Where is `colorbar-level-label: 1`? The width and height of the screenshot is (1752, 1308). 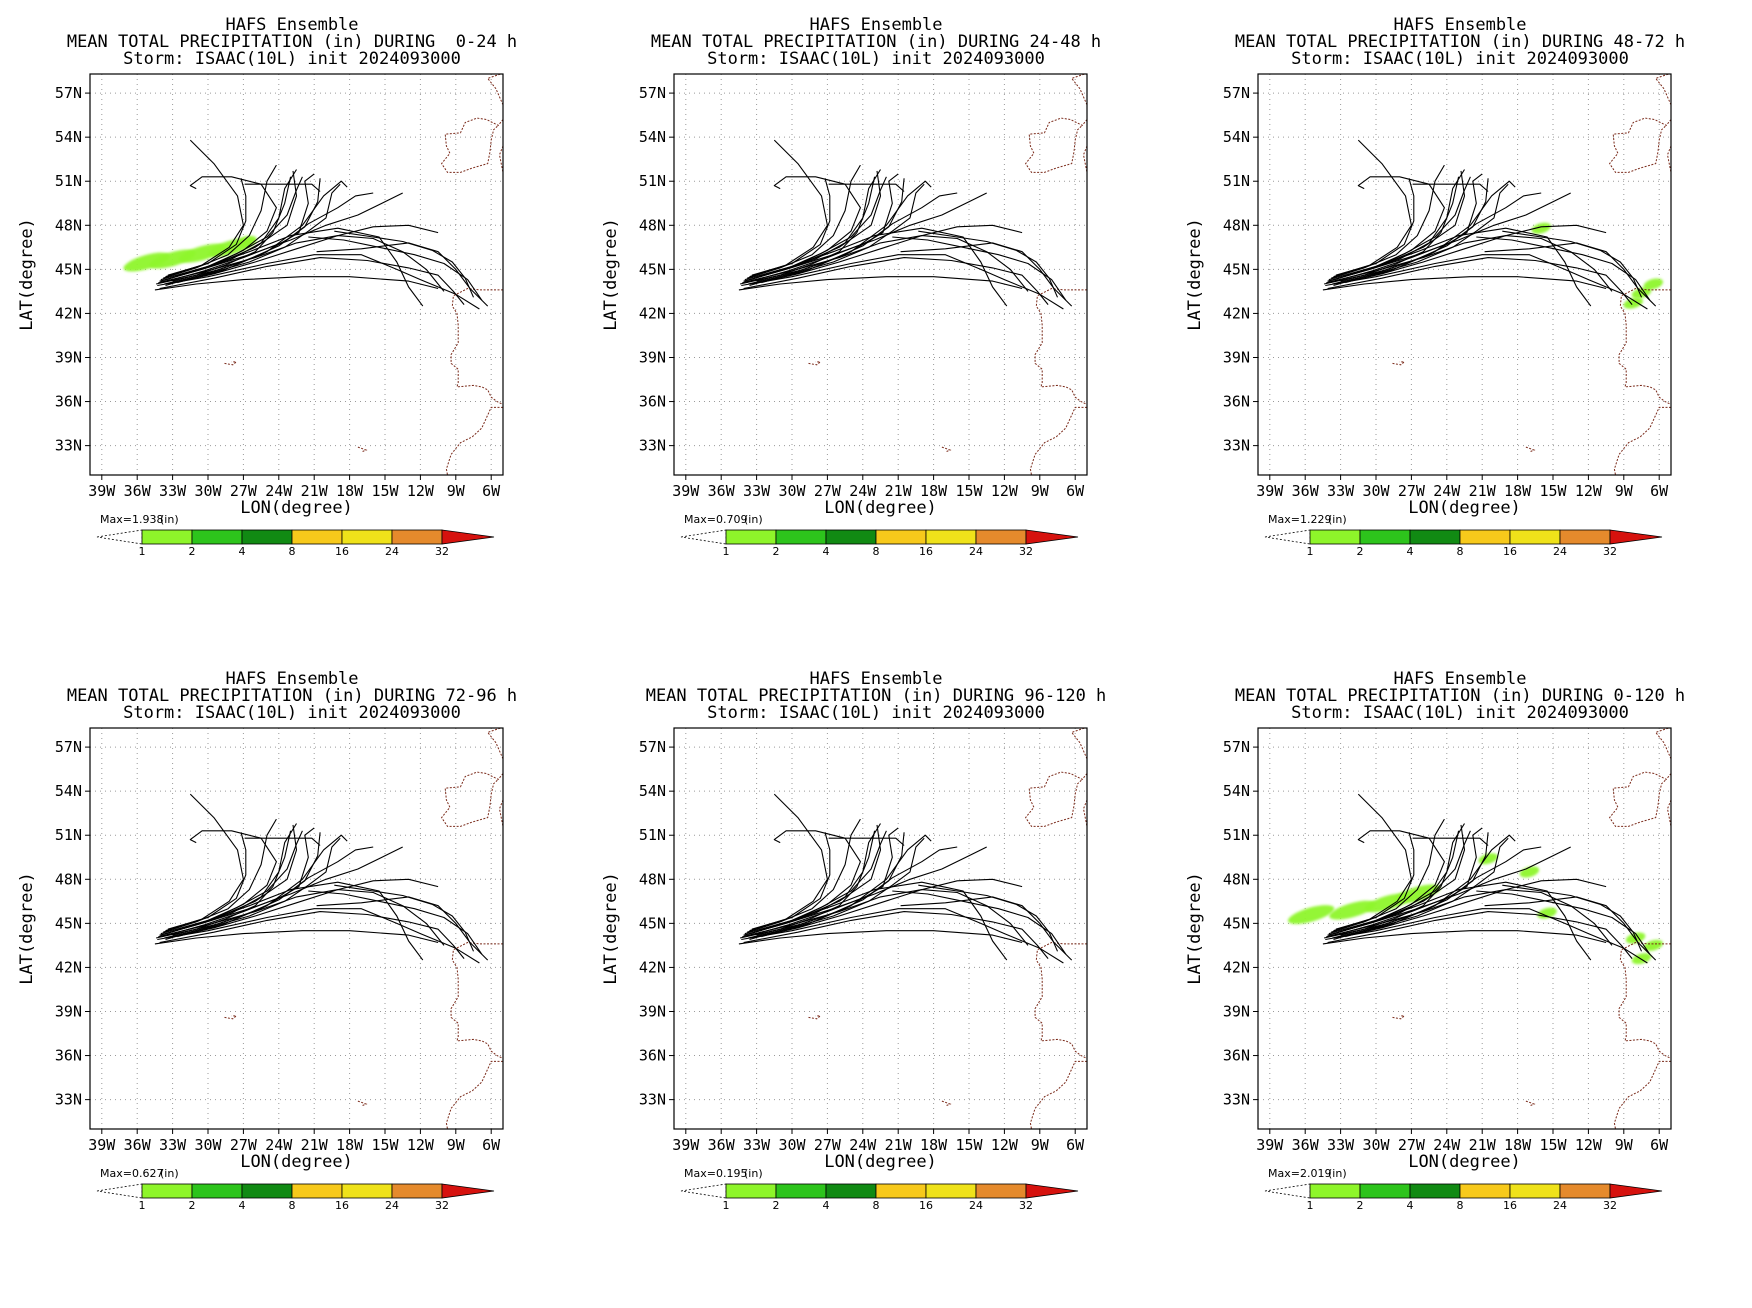
colorbar-level-label: 1 is located at coordinates (142, 551).